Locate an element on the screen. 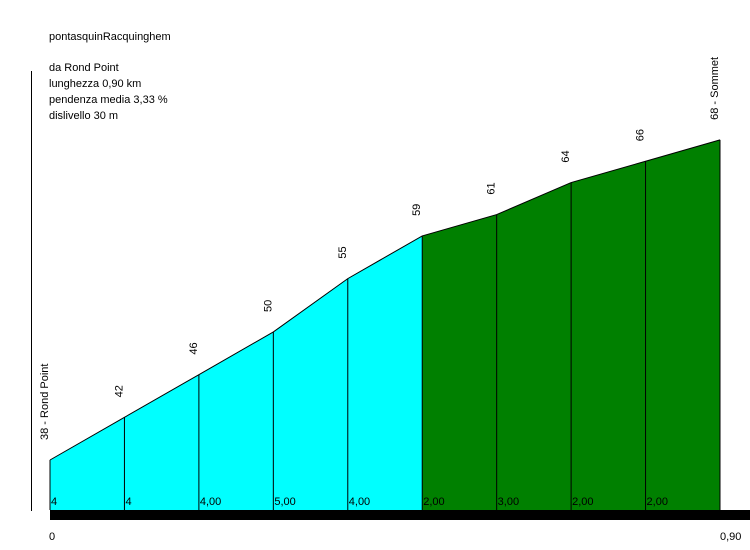 Image resolution: width=750 pixels, height=550 pixels. elevation-label-9: 66 is located at coordinates (641, 135).